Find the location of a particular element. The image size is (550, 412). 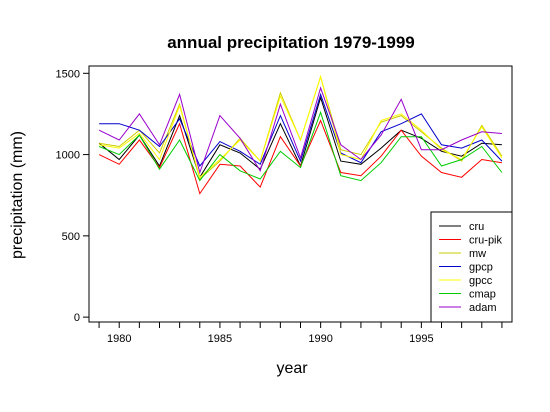

legend-label-mw: mw is located at coordinates (477, 254).